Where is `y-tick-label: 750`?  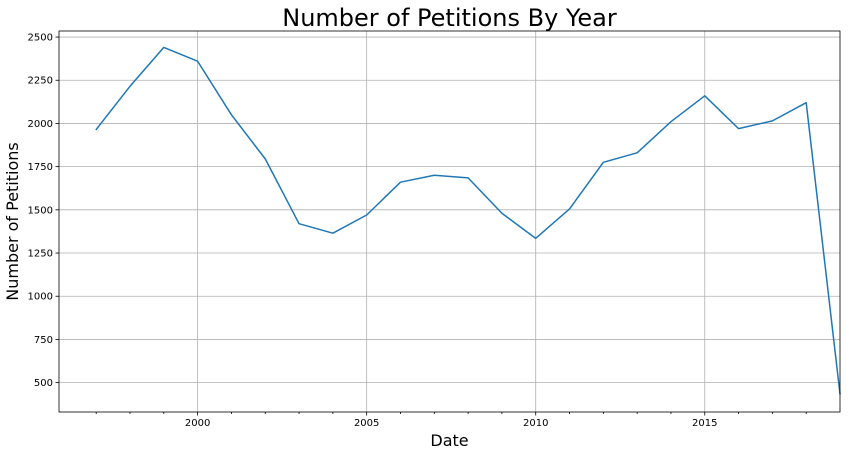 y-tick-label: 750 is located at coordinates (43, 340).